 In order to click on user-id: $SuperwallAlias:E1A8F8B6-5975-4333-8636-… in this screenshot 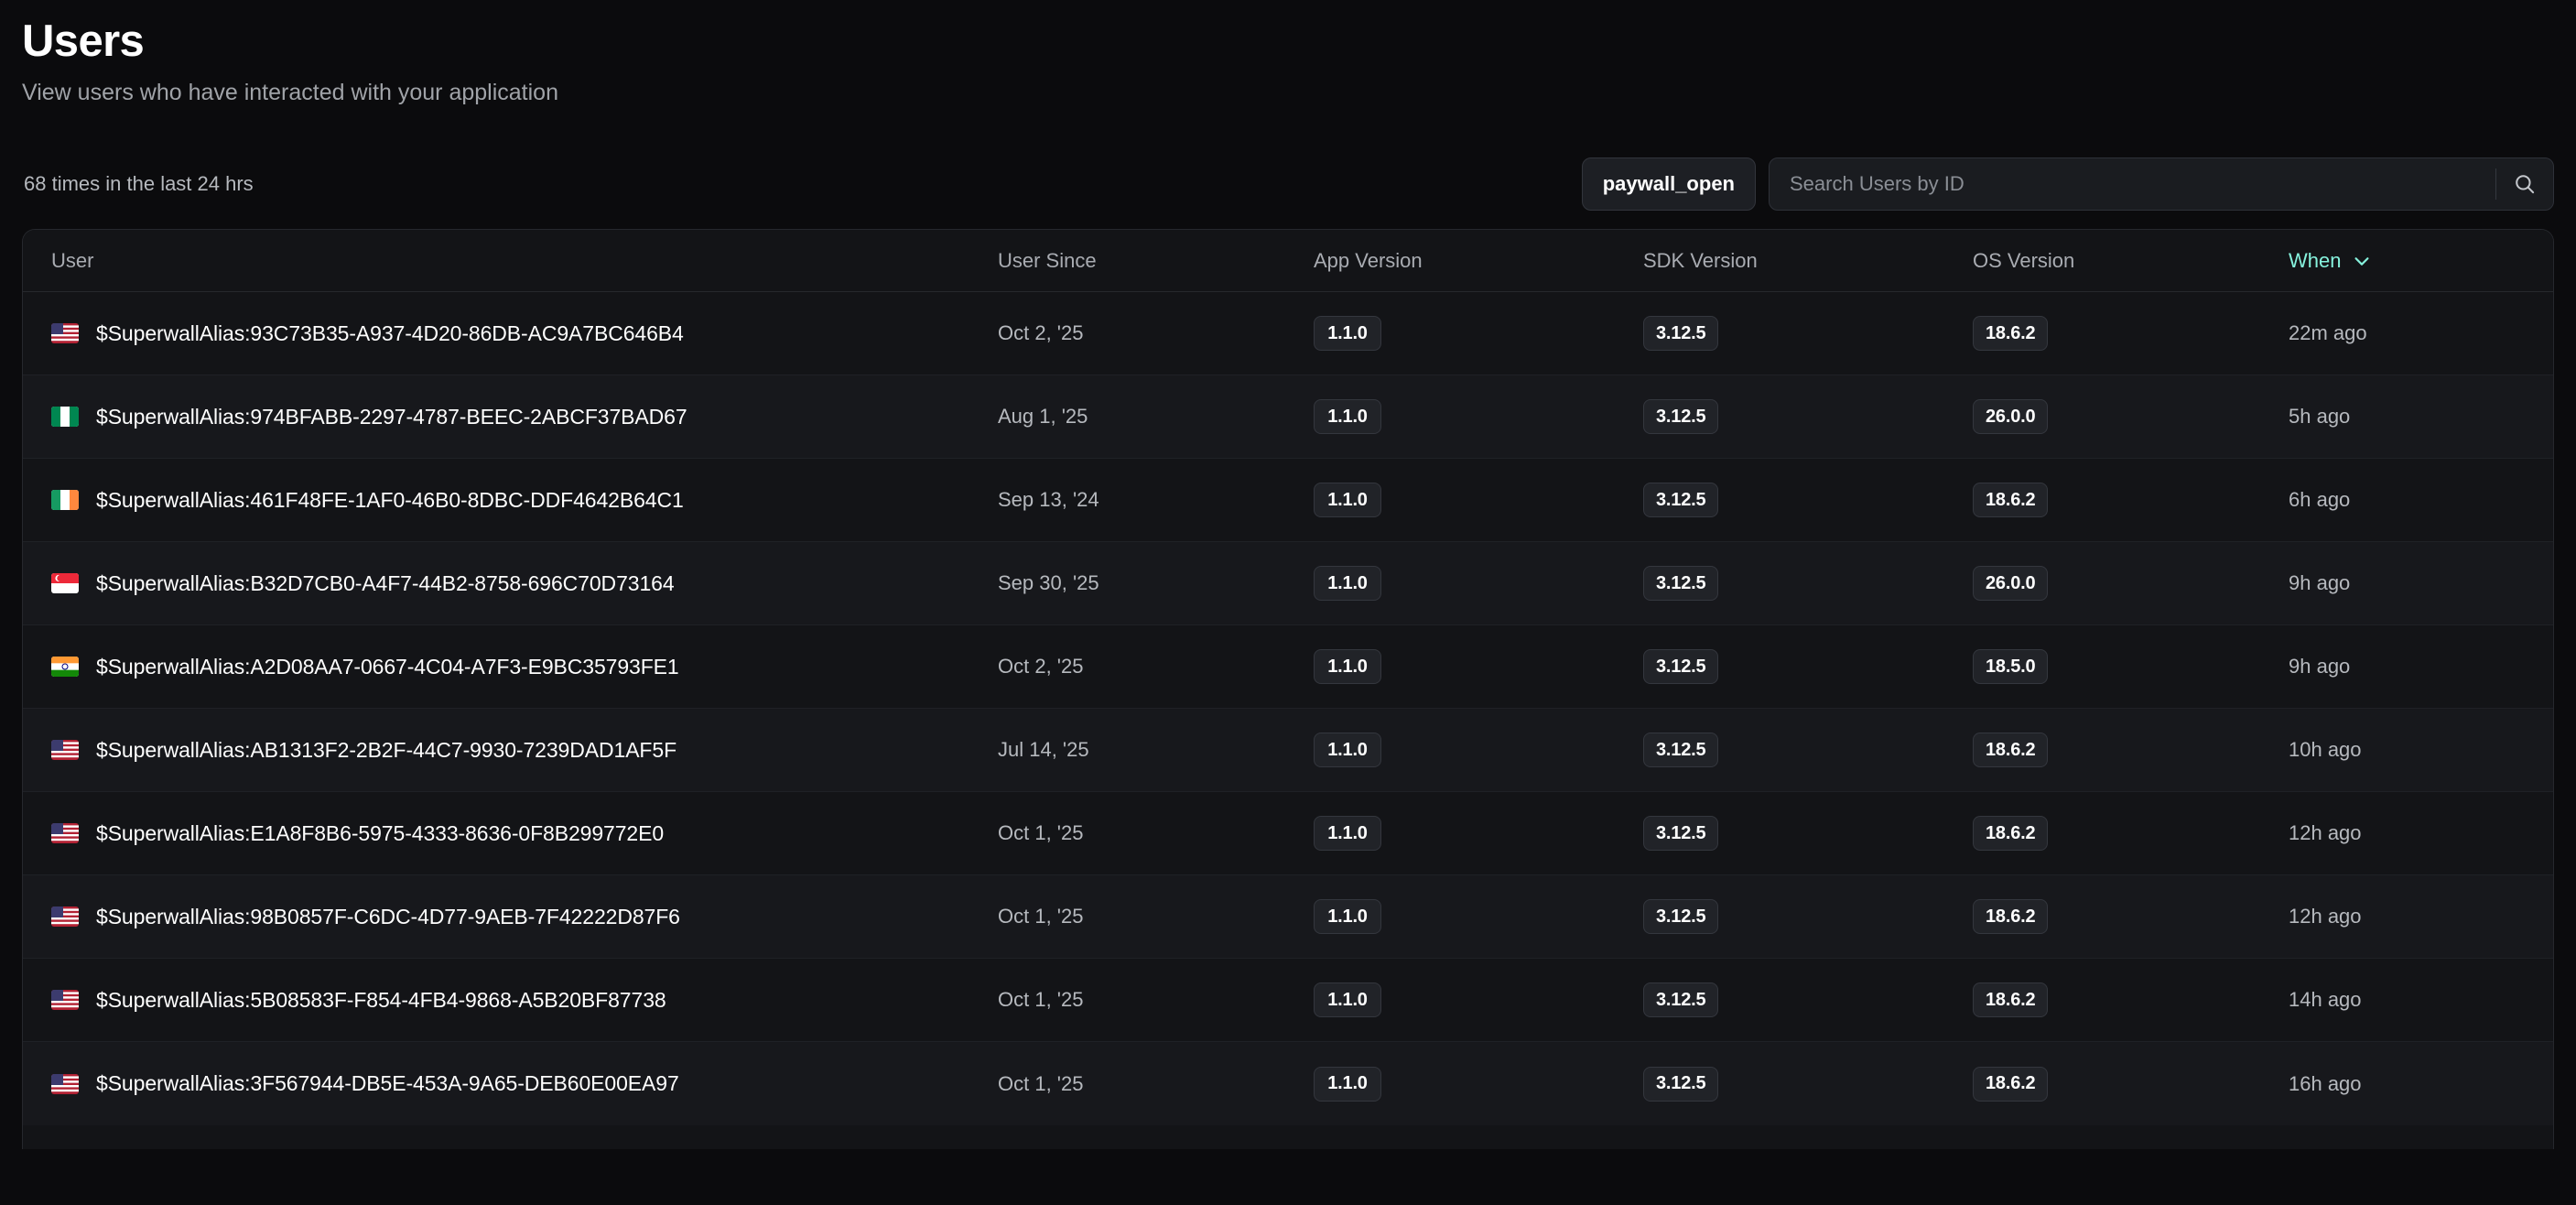, I will do `click(381, 832)`.